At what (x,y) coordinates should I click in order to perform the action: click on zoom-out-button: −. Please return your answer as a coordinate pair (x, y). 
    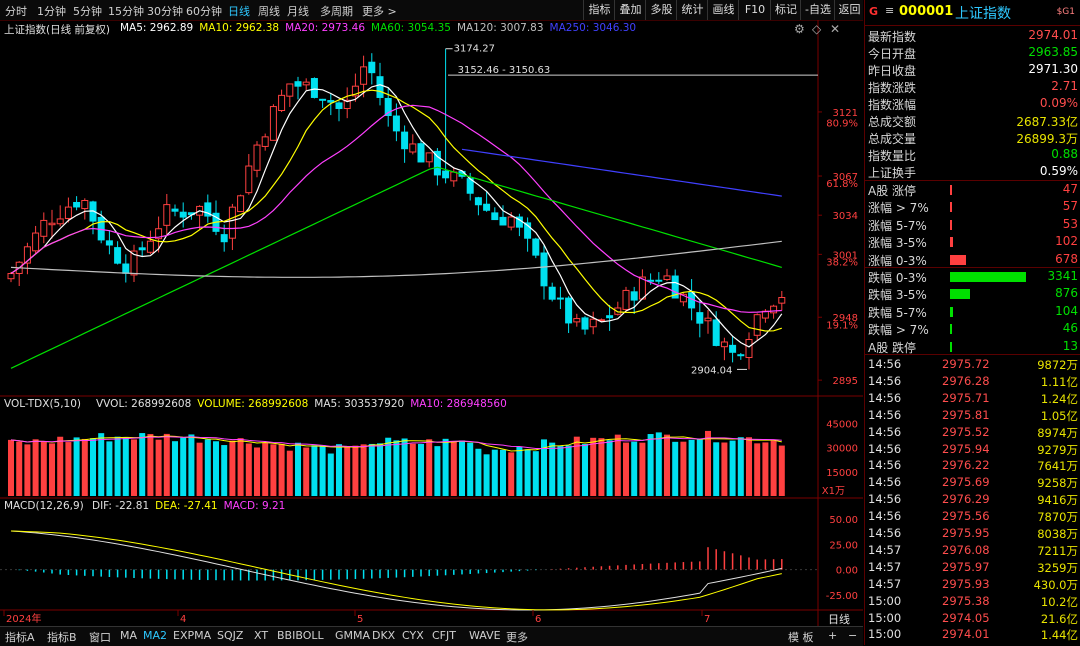
    Looking at the image, I should click on (853, 635).